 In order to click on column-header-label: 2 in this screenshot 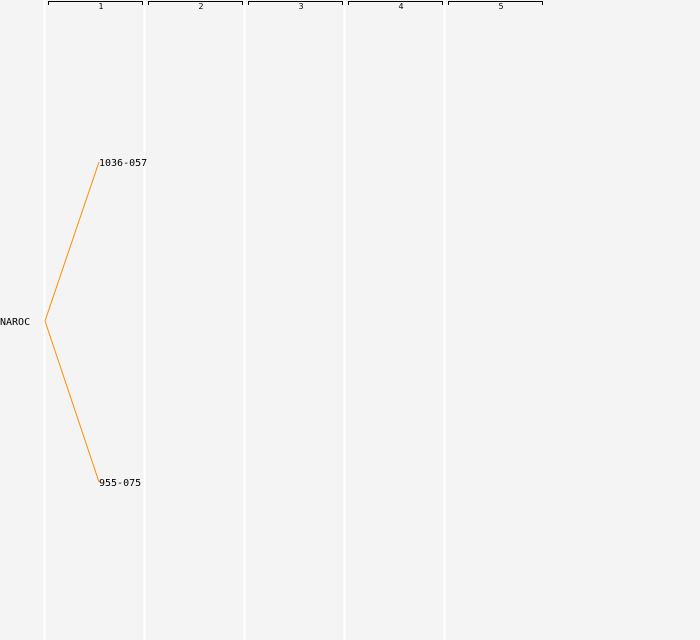, I will do `click(200, 6)`.